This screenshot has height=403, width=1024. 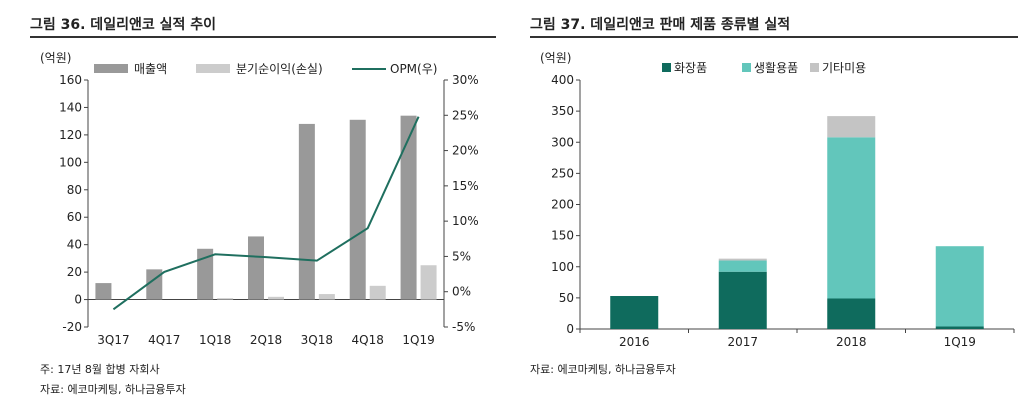 I want to click on y-tick-label: 140, so click(x=70, y=107).